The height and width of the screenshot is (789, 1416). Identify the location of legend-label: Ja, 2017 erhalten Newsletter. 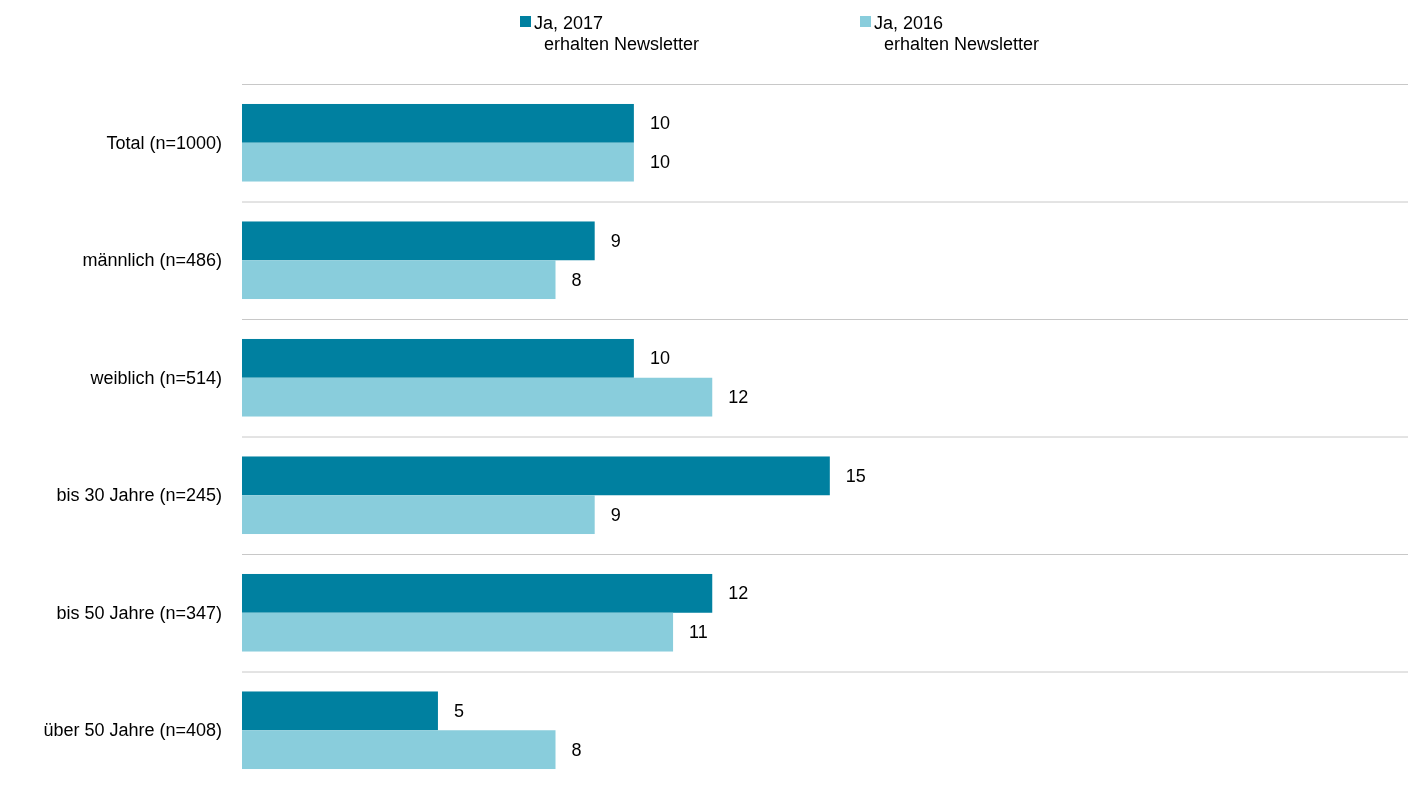
(617, 33).